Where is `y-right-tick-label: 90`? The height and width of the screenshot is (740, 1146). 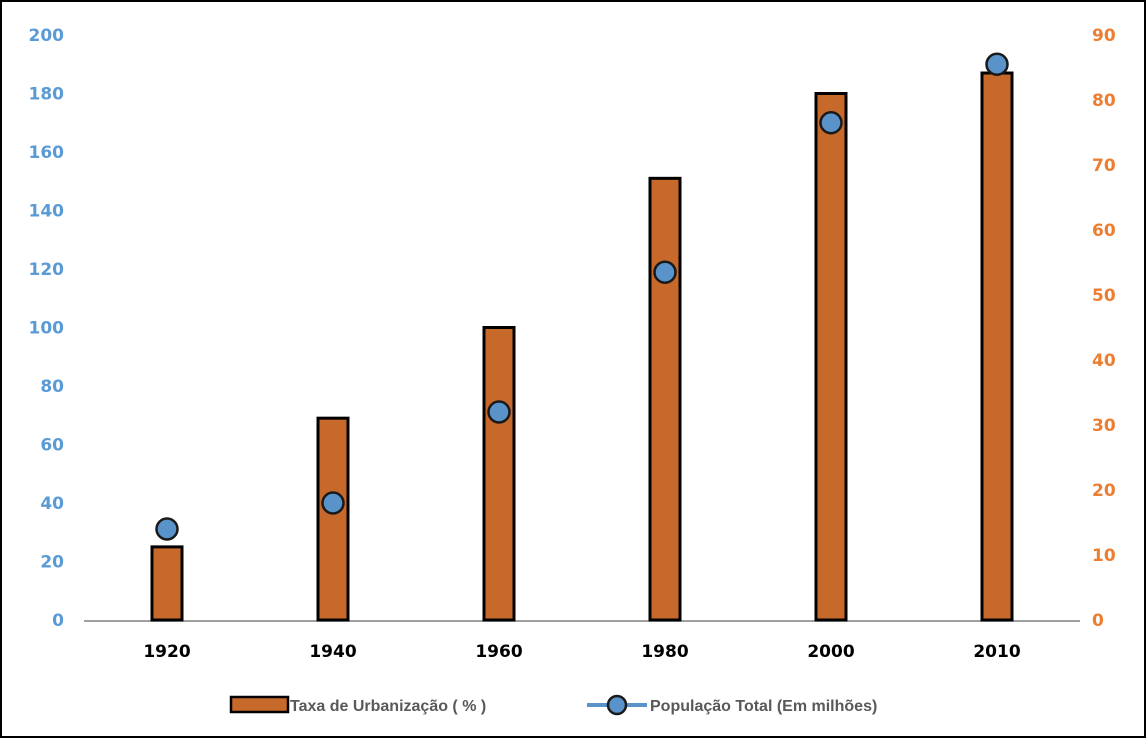
y-right-tick-label: 90 is located at coordinates (1104, 36).